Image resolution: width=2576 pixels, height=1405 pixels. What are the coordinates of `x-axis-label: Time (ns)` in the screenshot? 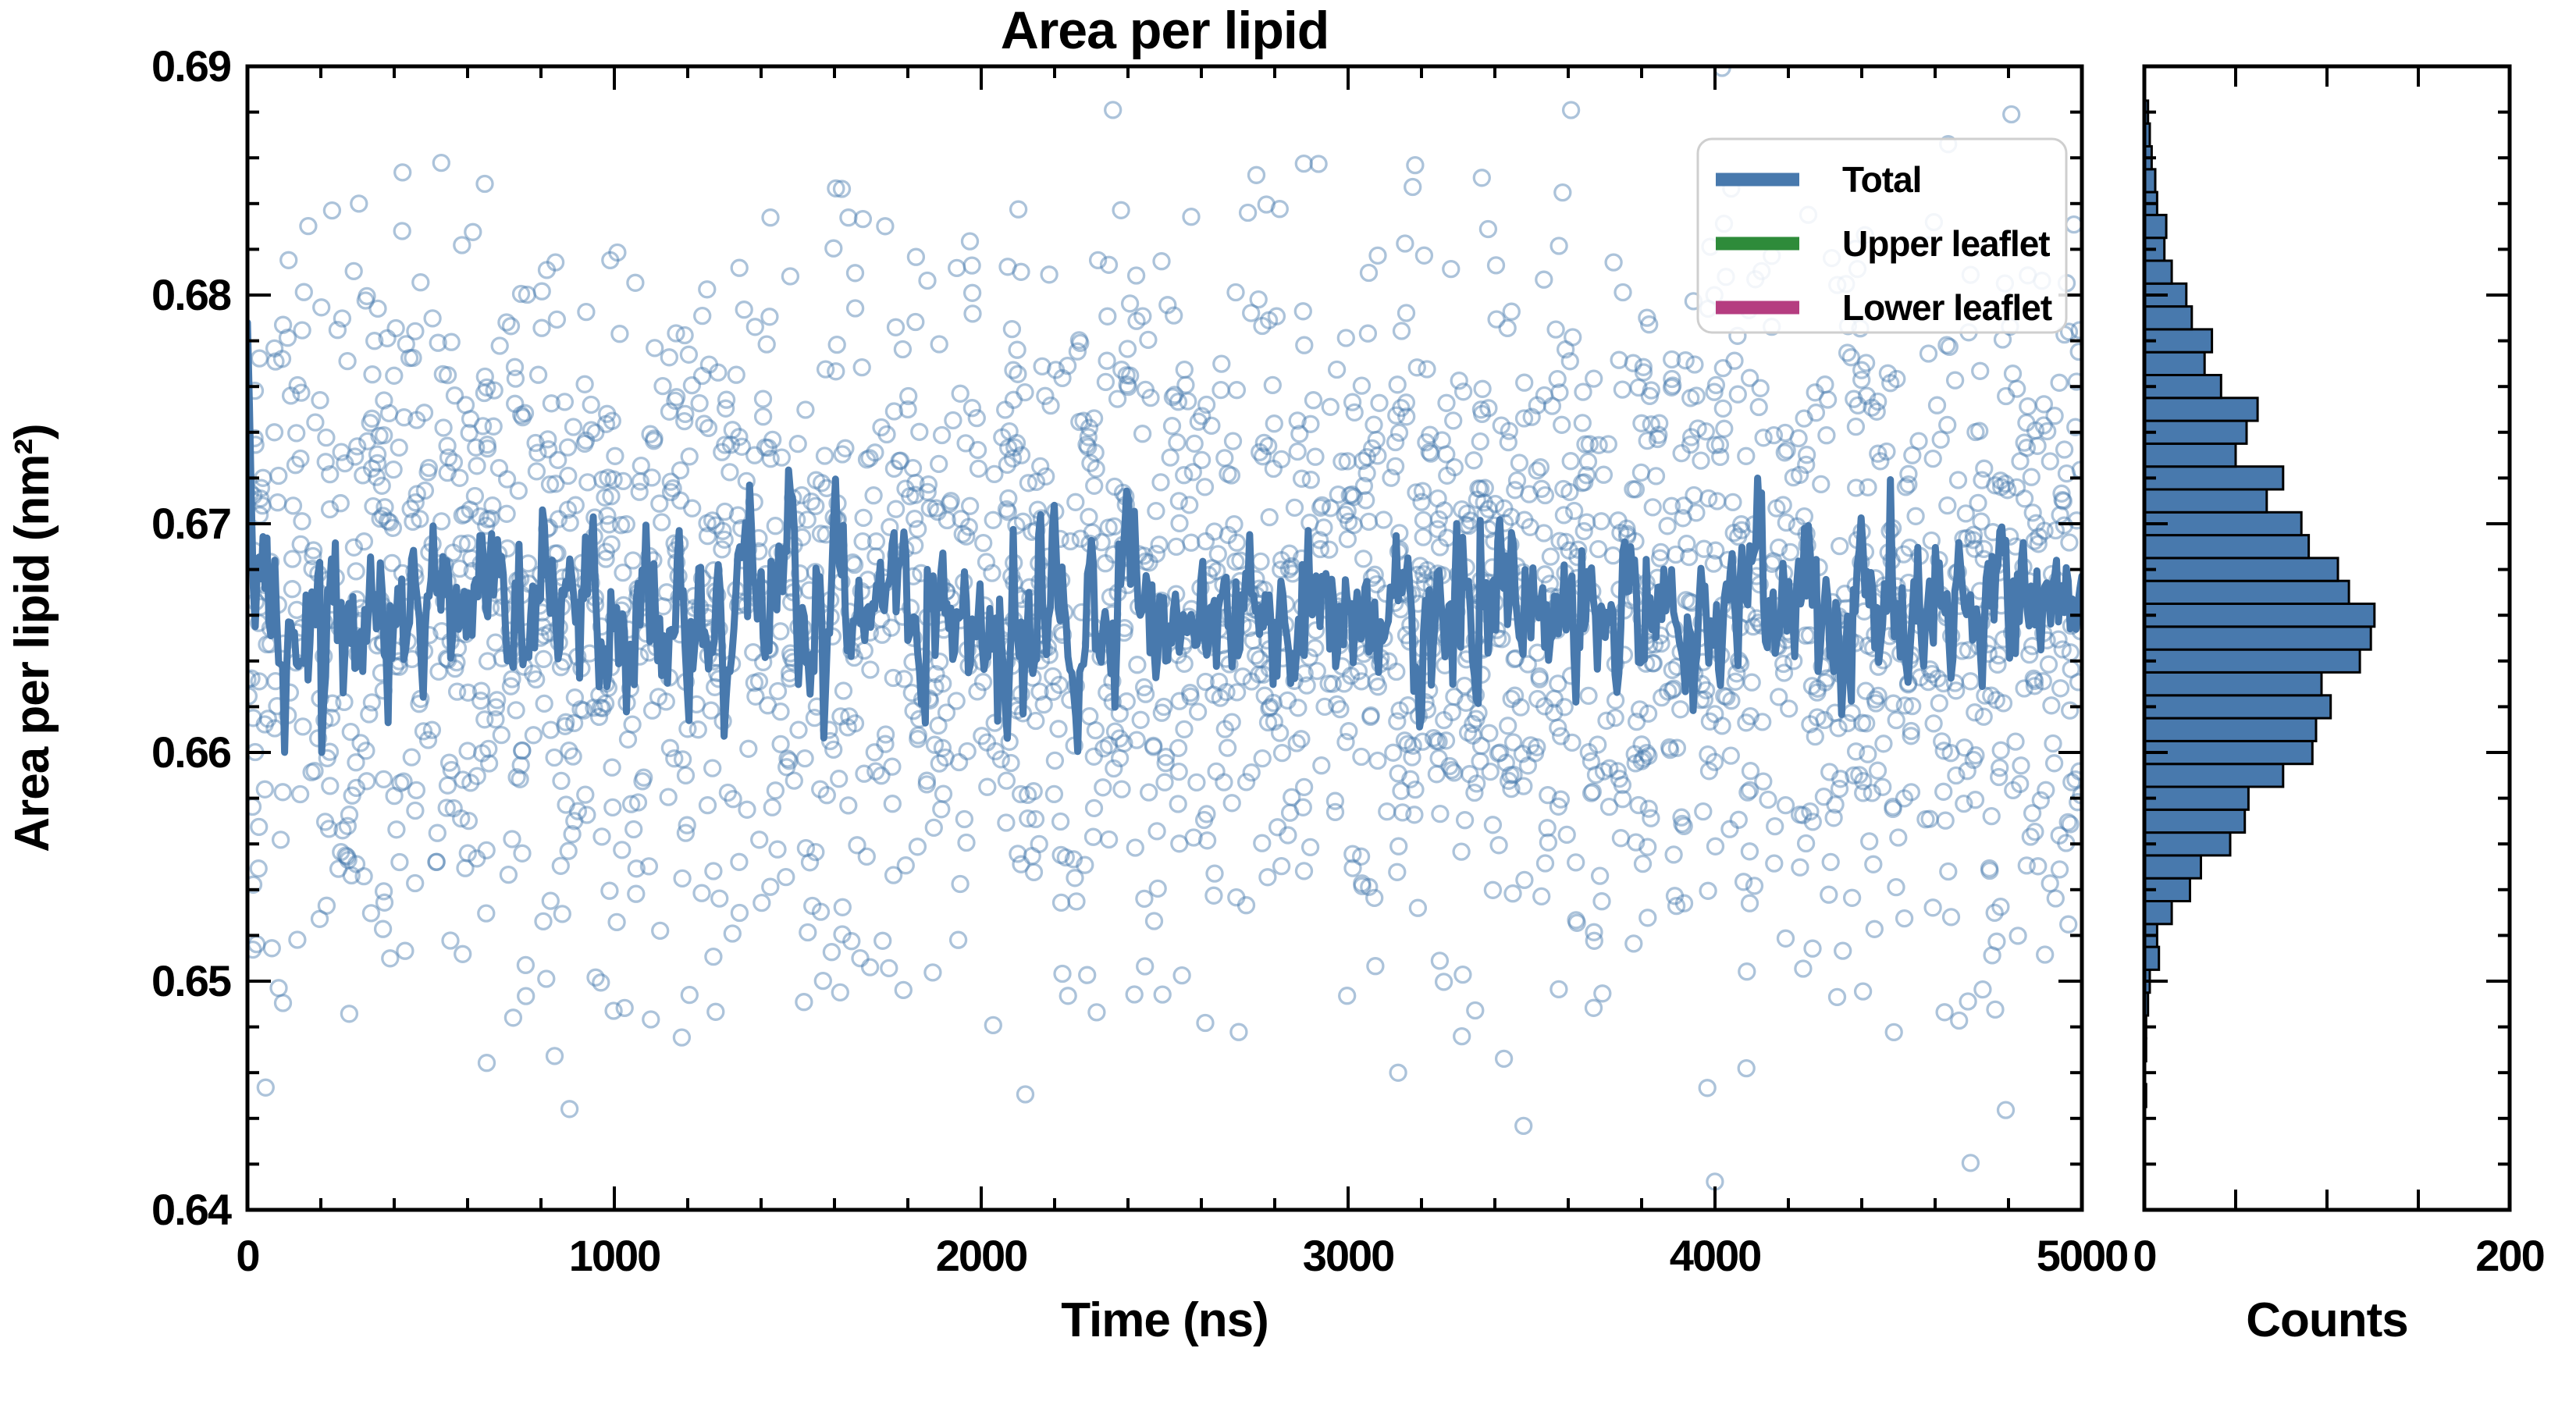 It's located at (1164, 1320).